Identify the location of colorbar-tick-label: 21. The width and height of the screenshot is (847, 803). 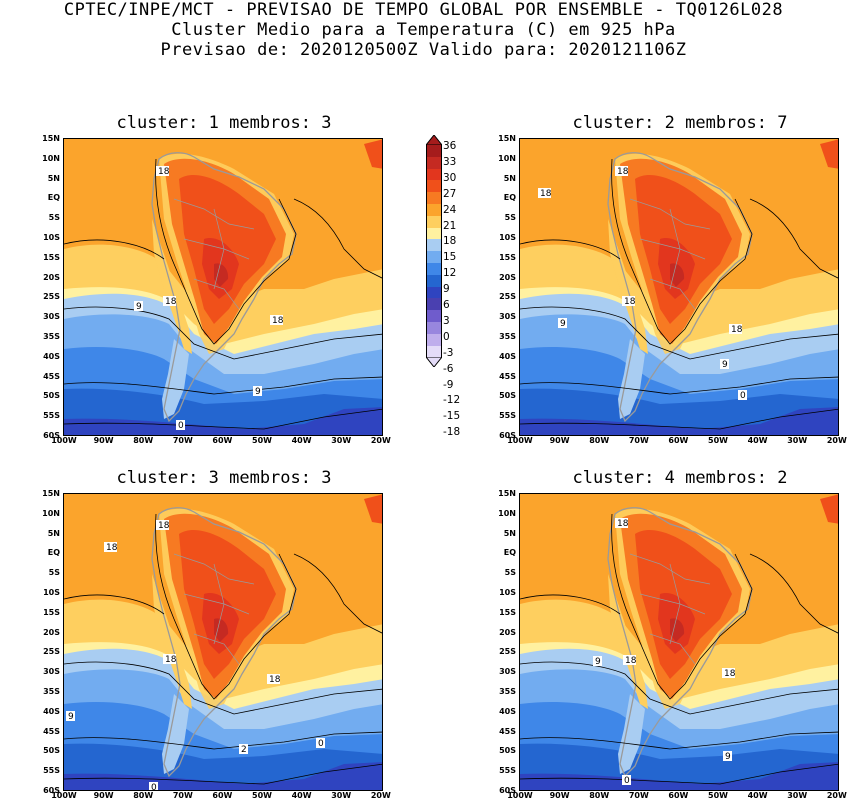
(450, 225).